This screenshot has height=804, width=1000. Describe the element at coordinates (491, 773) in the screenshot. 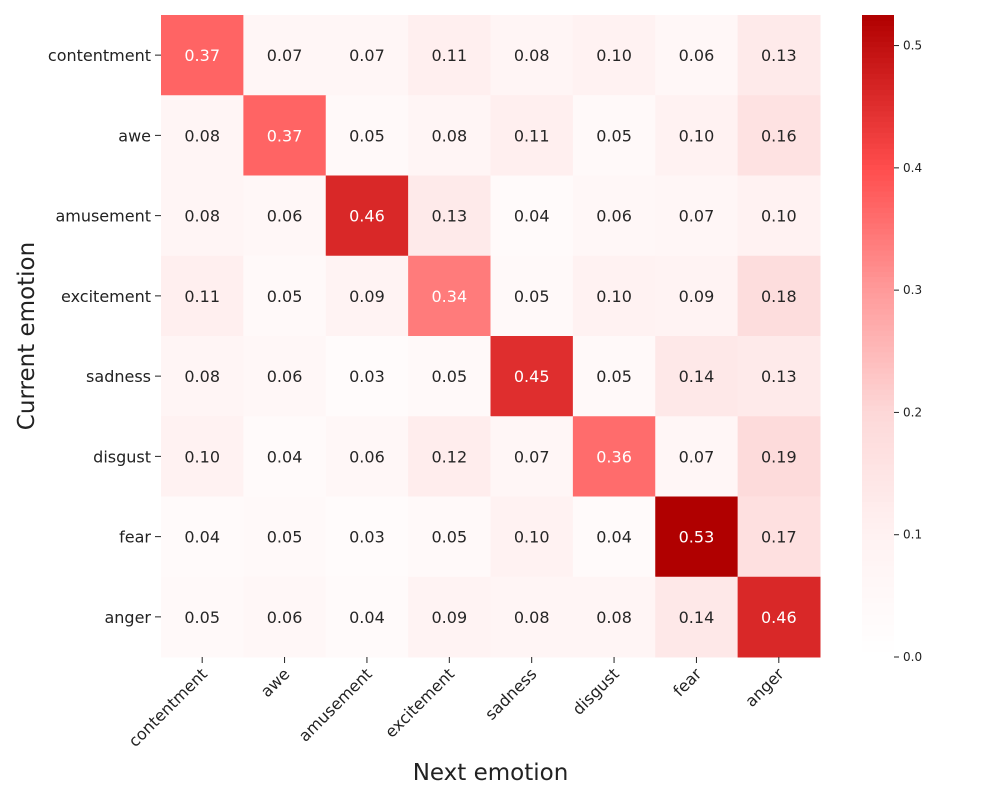

I see `x-axis-label: Next emotion` at that location.